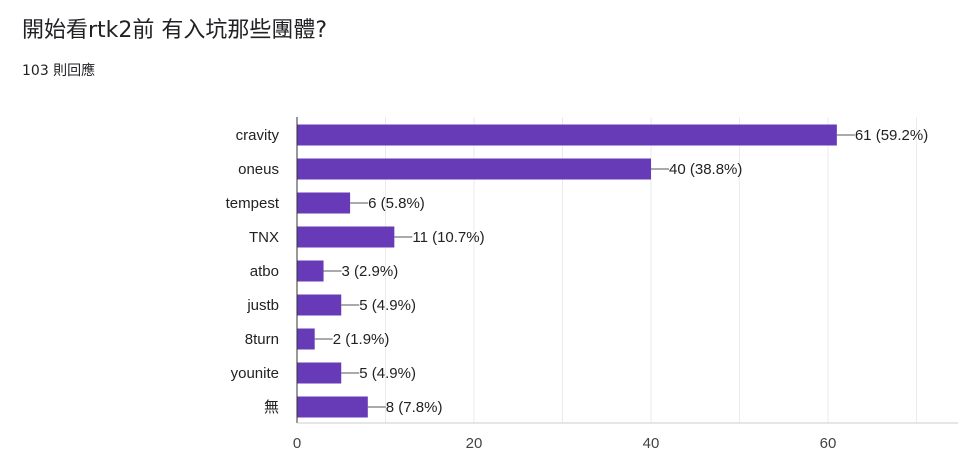 This screenshot has width=959, height=462. What do you see at coordinates (828, 443) in the screenshot?
I see `x-tick-label: 60` at bounding box center [828, 443].